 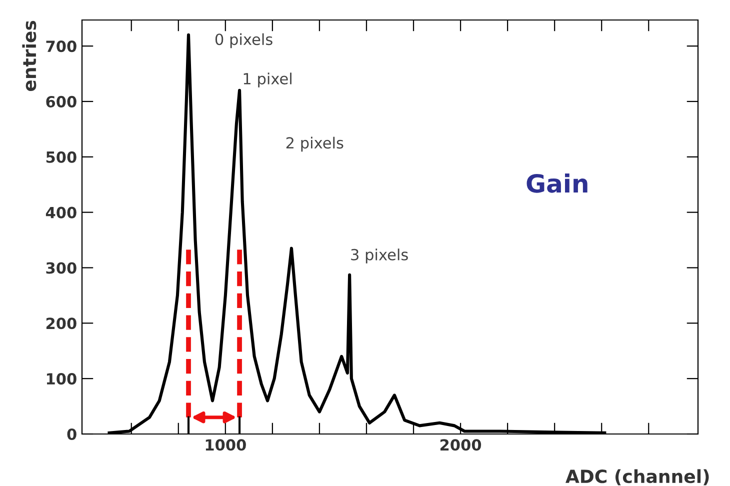 I want to click on y-tick-label: 0, so click(x=71, y=434).